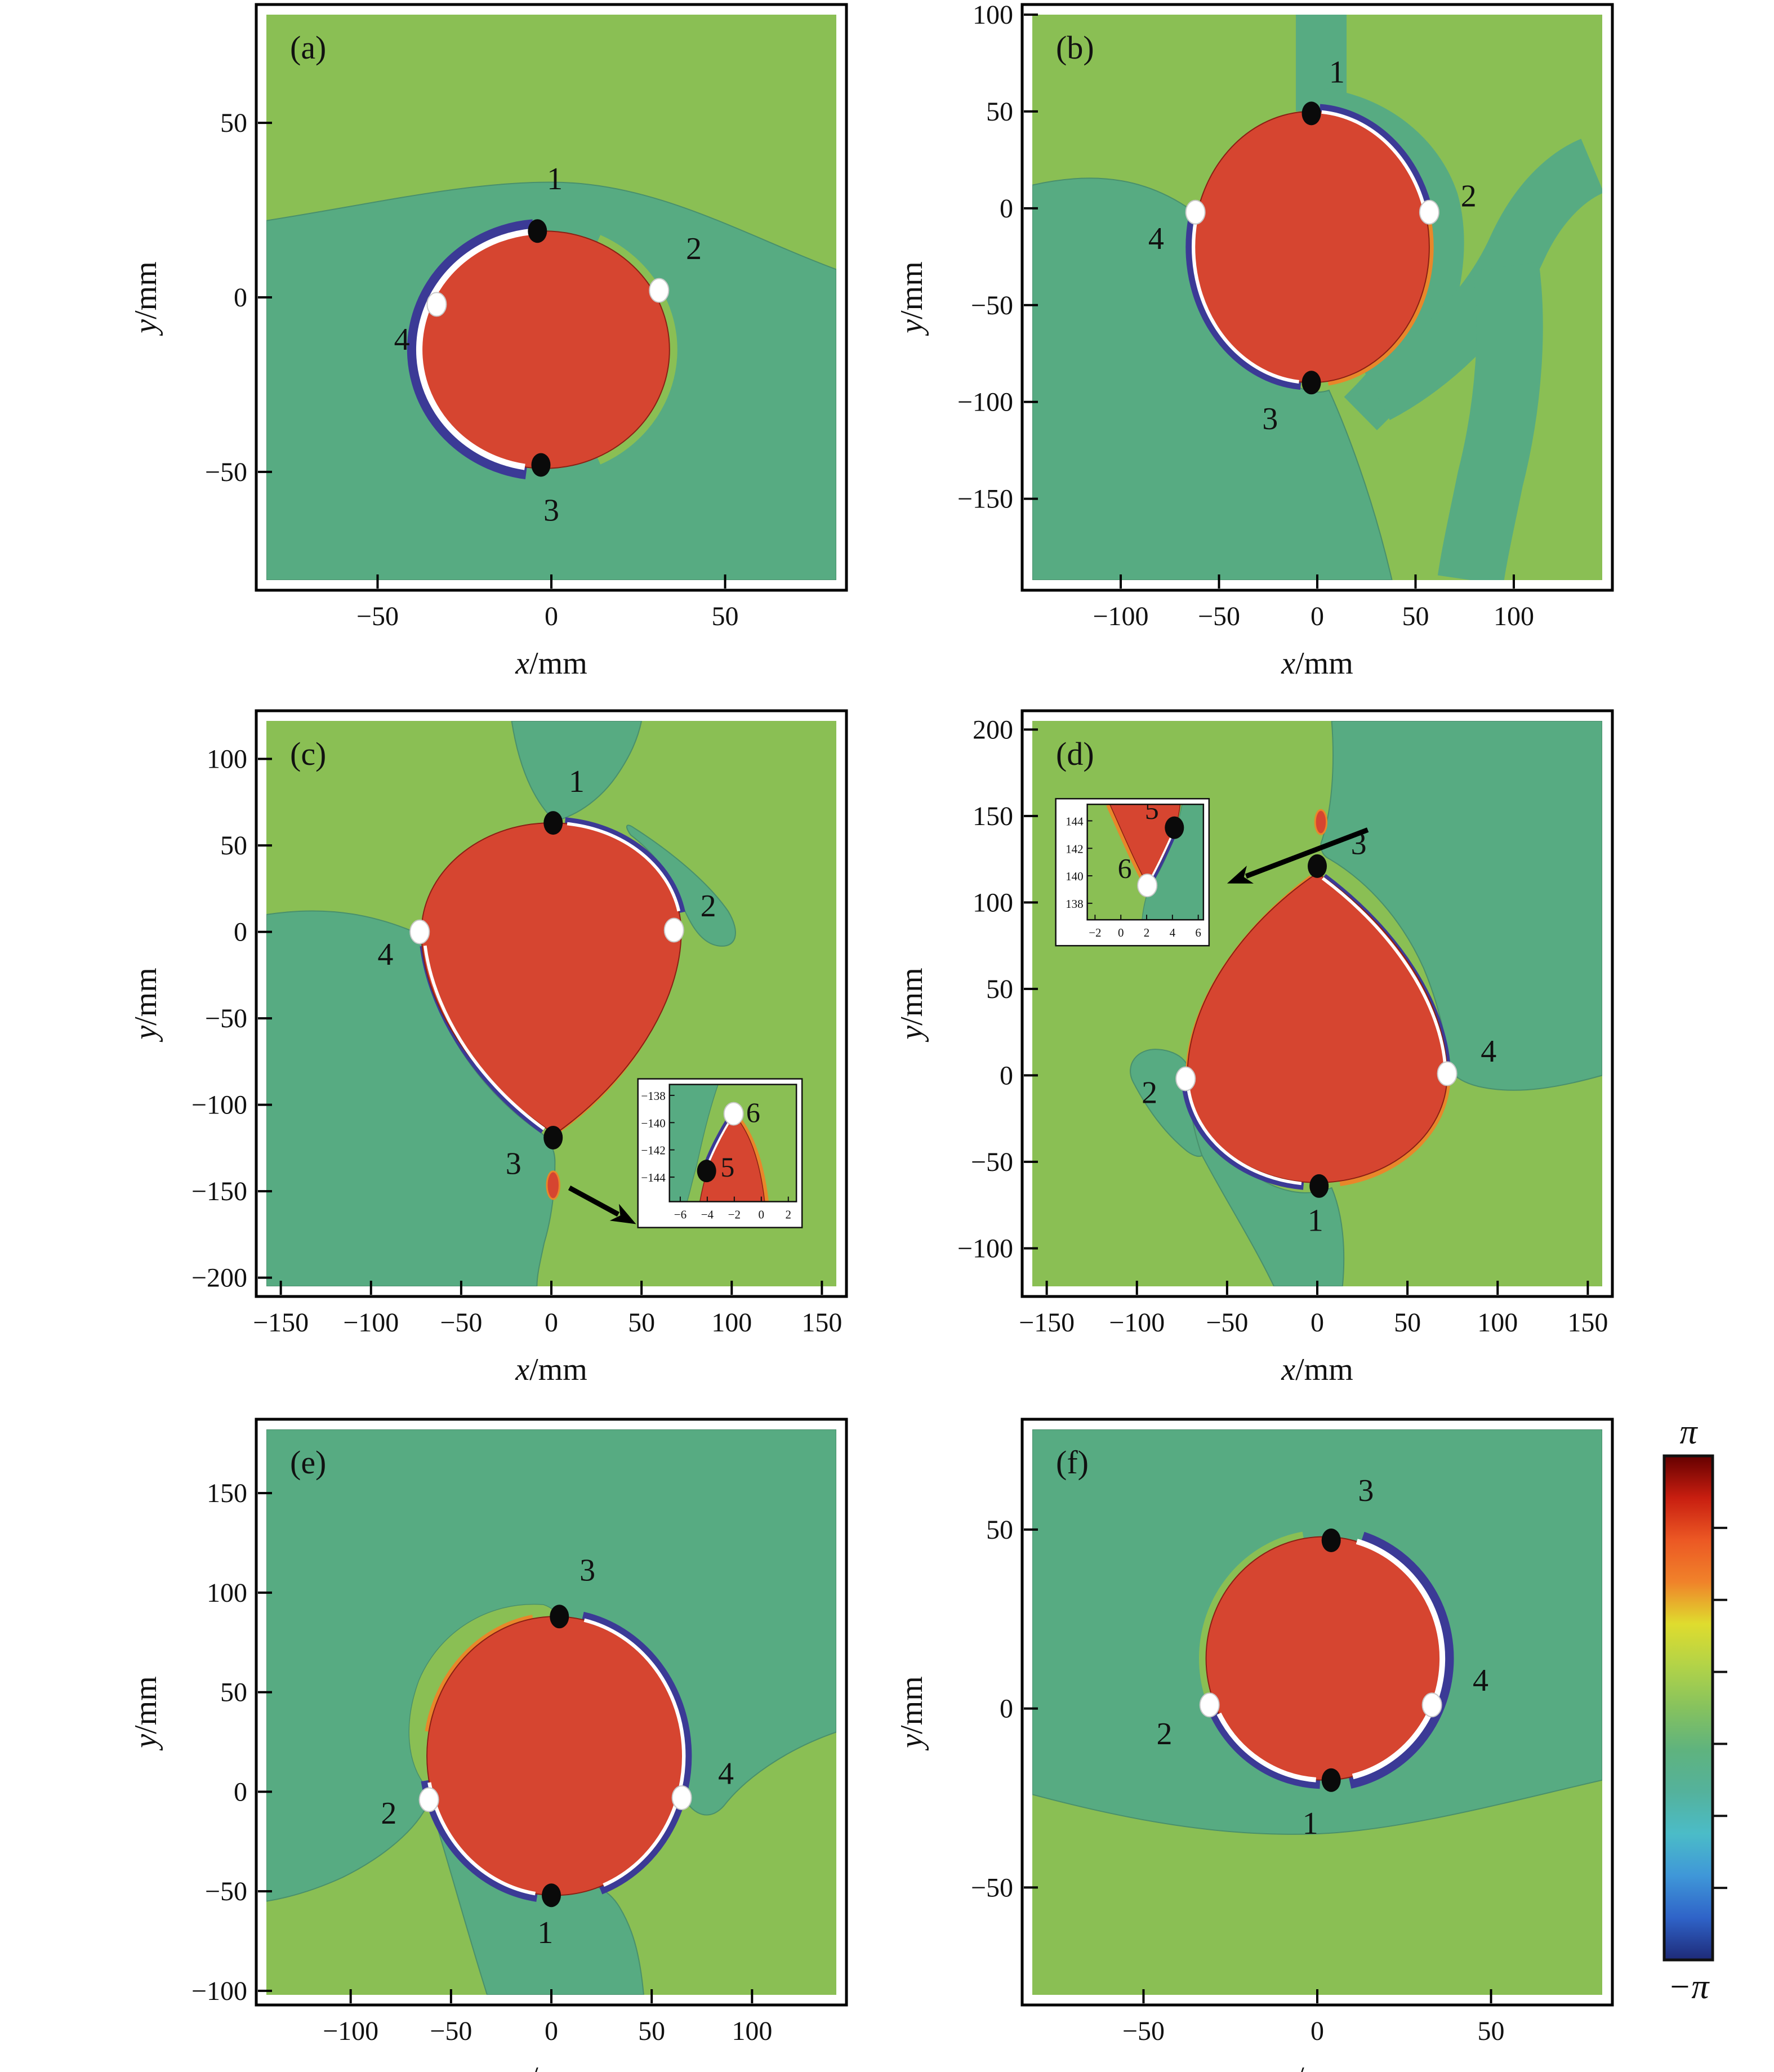 The image size is (1774, 2072). What do you see at coordinates (1695, 1709) in the screenshot?
I see `colorbar: π −π` at bounding box center [1695, 1709].